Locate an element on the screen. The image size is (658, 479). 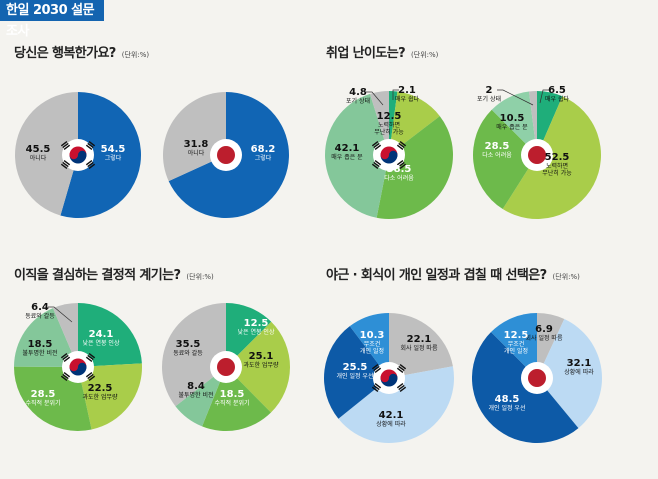
slice-label: 4.8포기 상태 is located at coordinates (365, 96).